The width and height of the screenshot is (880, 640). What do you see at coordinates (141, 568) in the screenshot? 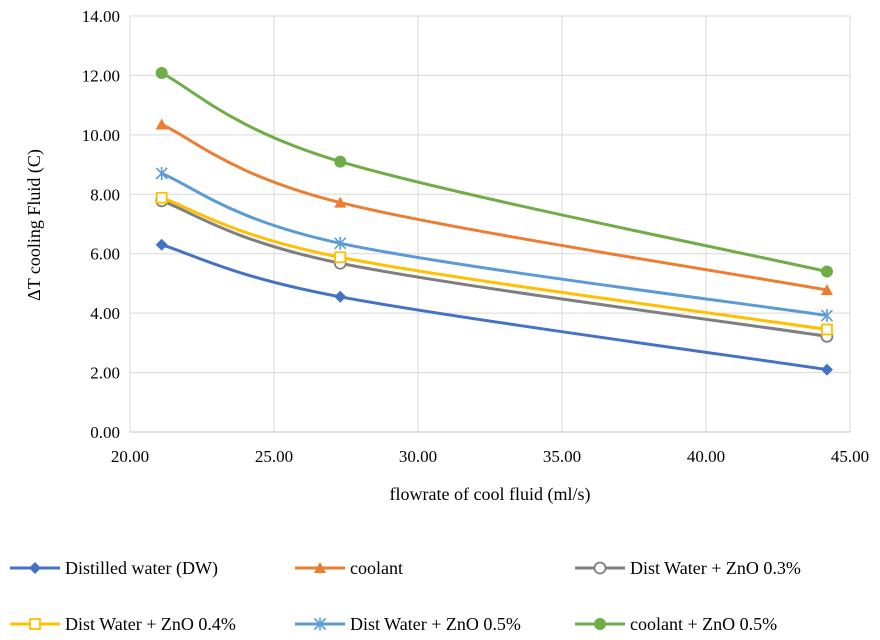
I see `legend-label: Distilled water (DW)` at bounding box center [141, 568].